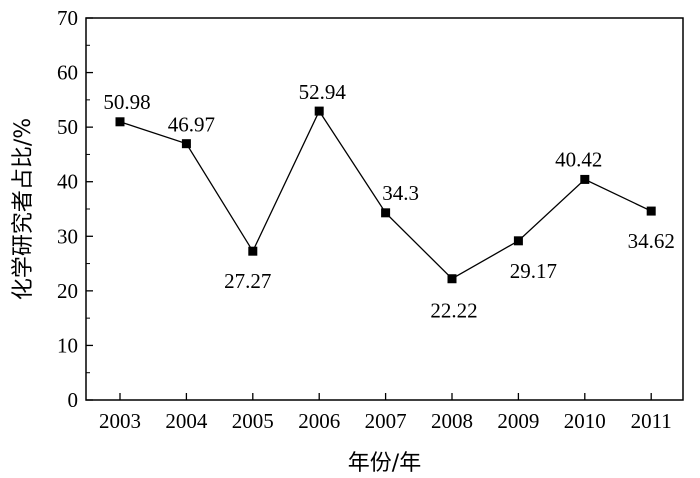 Image resolution: width=700 pixels, height=478 pixels. I want to click on data-label: 40.42, so click(578, 159).